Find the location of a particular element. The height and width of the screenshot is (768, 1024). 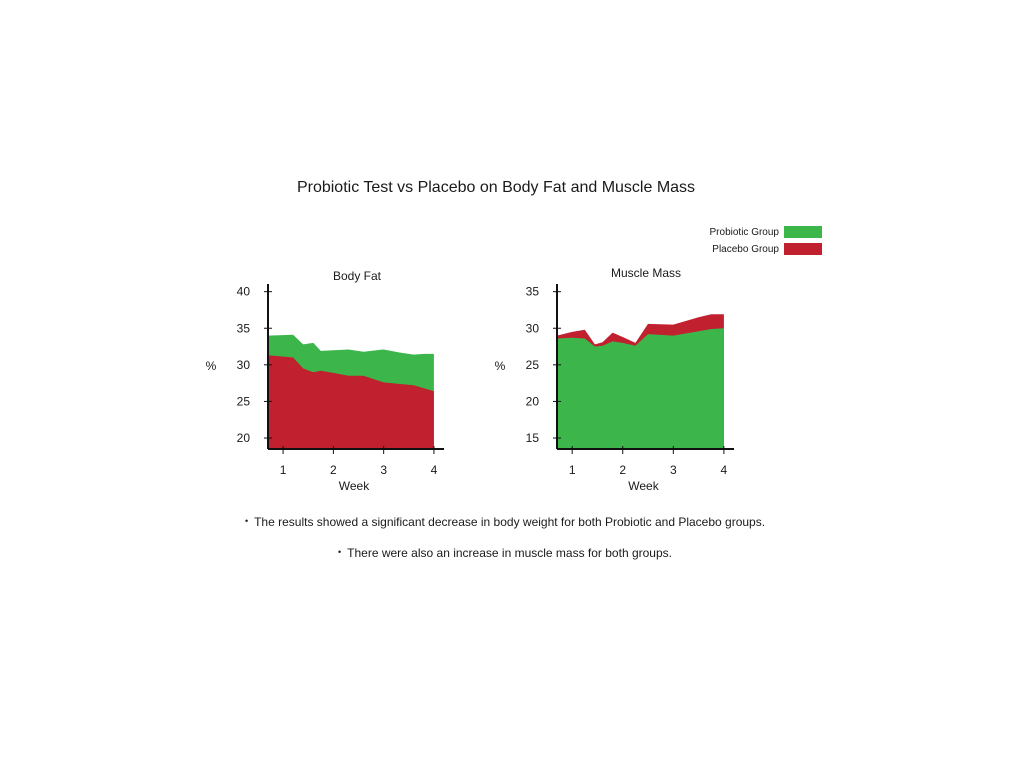

chart2-x-tick-label: 1 is located at coordinates (572, 470).